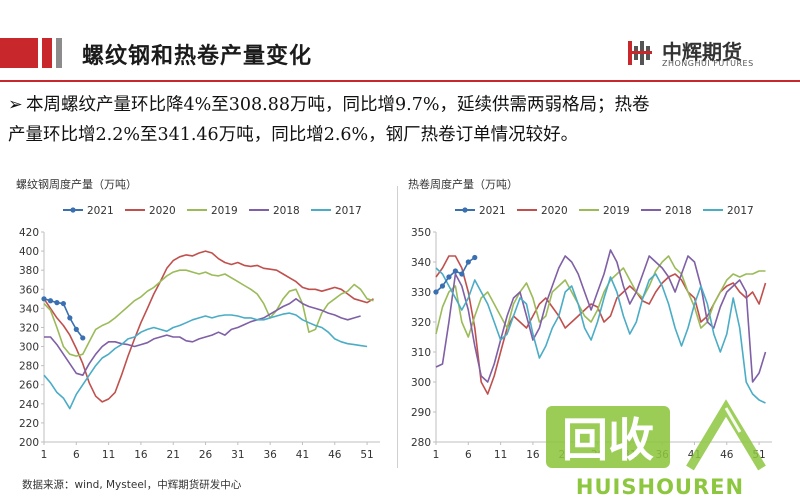 The image size is (800, 500). I want to click on watermark-en-text: HUISHOUREN, so click(660, 487).